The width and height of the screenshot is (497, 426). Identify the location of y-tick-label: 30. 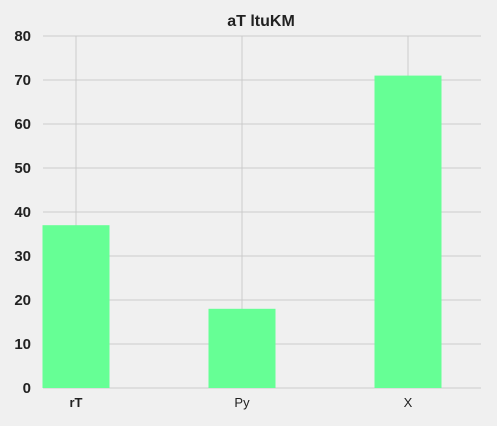
(22, 256).